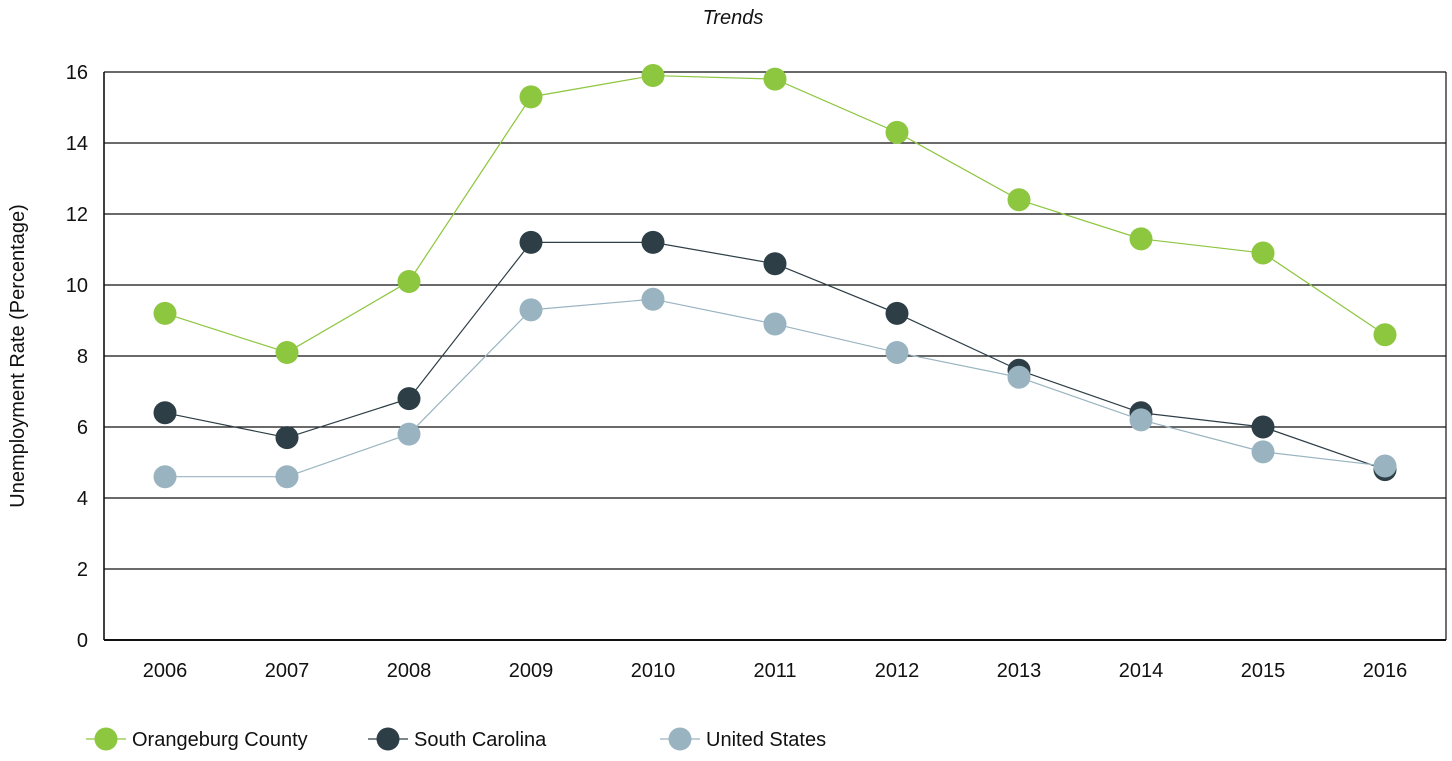 This screenshot has width=1452, height=761. I want to click on y-tick-label: 14, so click(77, 144).